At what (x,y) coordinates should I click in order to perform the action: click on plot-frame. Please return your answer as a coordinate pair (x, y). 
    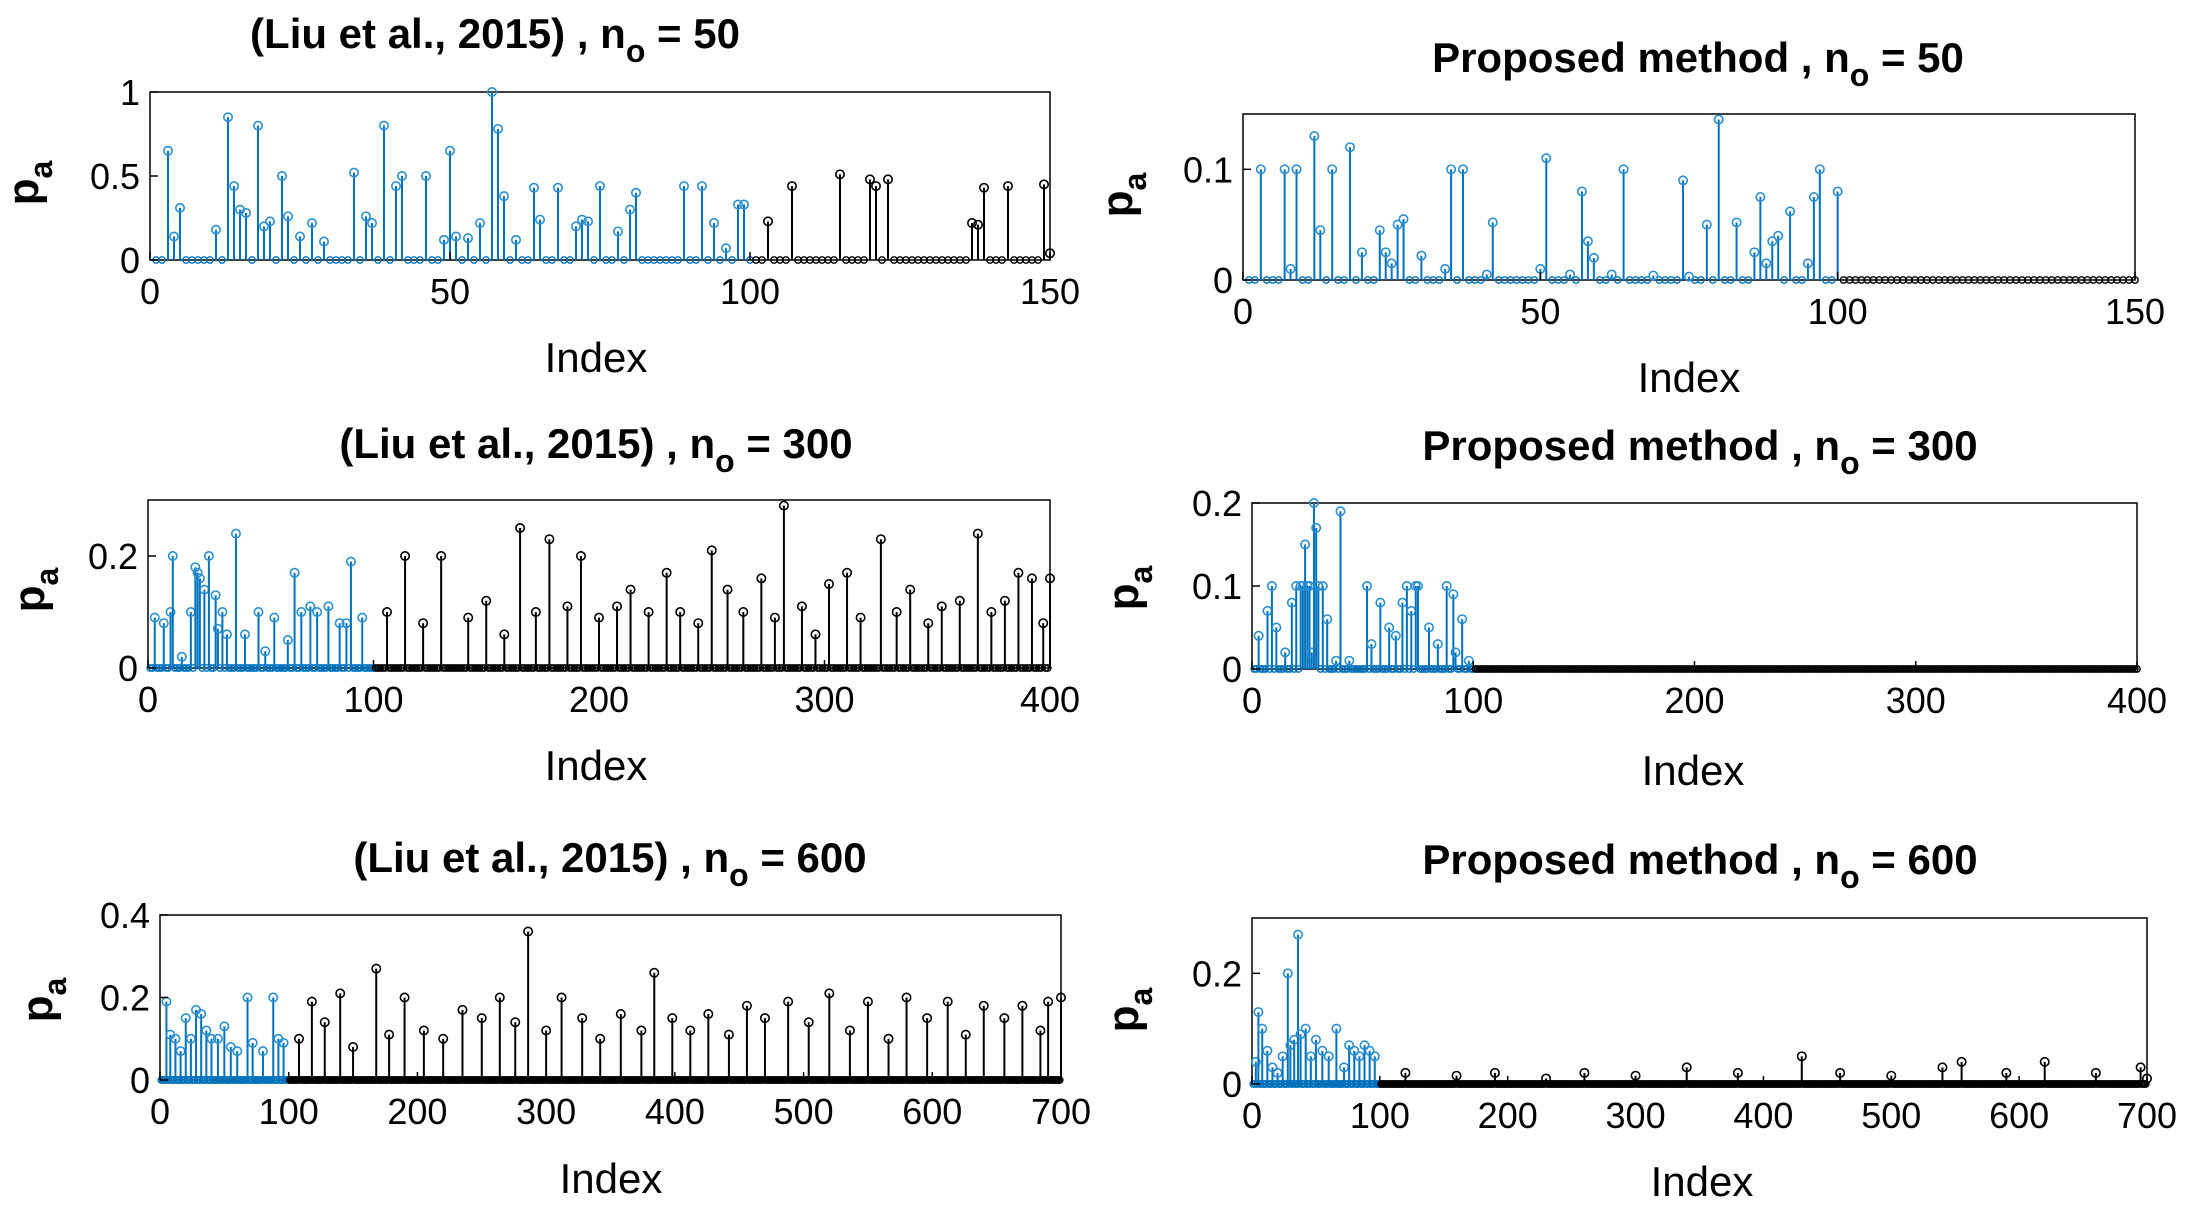
    Looking at the image, I should click on (1694, 586).